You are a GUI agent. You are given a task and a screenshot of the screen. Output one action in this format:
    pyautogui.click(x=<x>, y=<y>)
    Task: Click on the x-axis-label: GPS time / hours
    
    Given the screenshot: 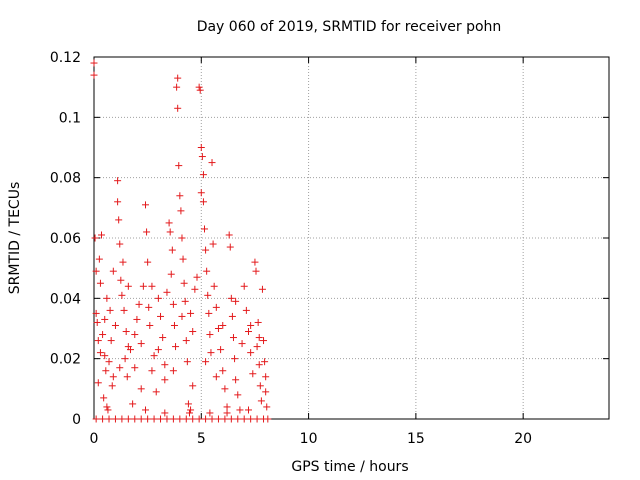 What is the action you would take?
    pyautogui.click(x=349, y=467)
    